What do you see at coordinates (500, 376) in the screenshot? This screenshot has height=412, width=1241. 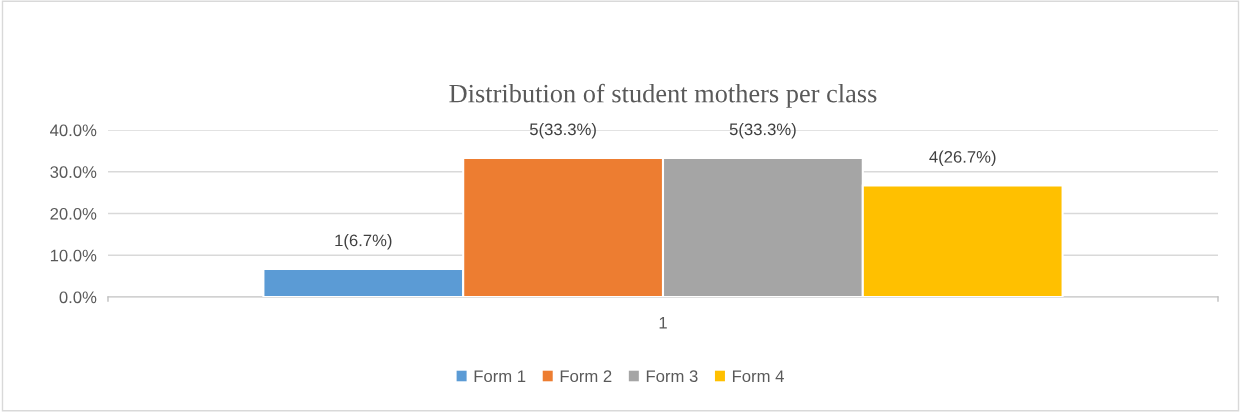 I see `legend-label: Form 1` at bounding box center [500, 376].